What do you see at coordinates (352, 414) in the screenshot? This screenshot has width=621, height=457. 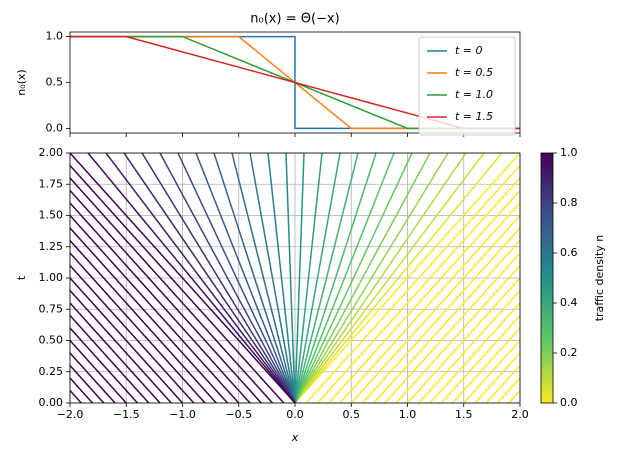 I see `x-tick-label: 0.5` at bounding box center [352, 414].